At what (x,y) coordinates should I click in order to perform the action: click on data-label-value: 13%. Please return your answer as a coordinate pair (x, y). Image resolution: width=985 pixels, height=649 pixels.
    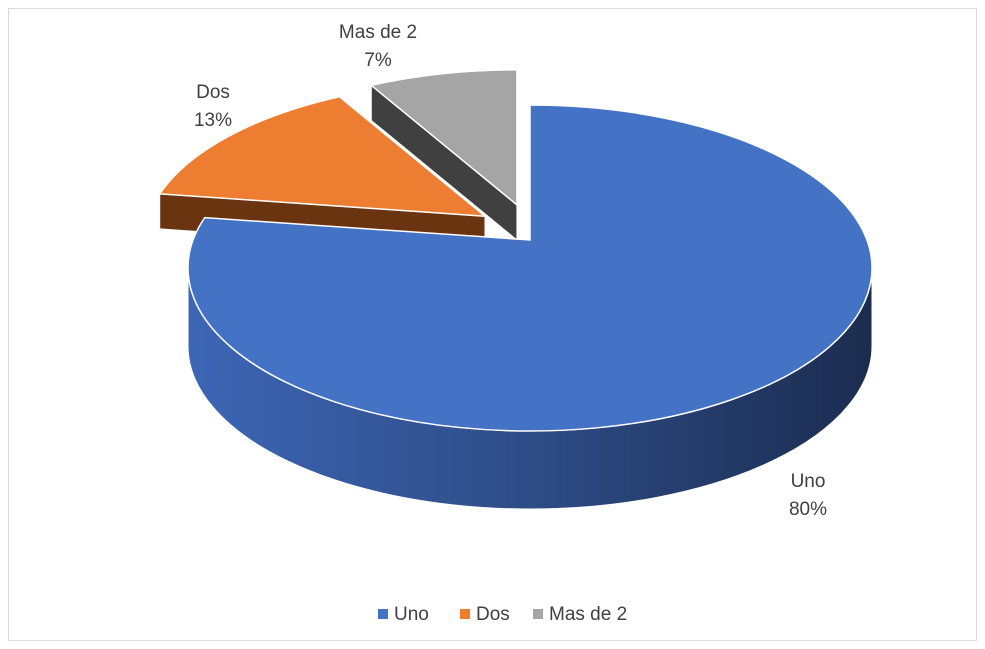
    Looking at the image, I should click on (213, 120).